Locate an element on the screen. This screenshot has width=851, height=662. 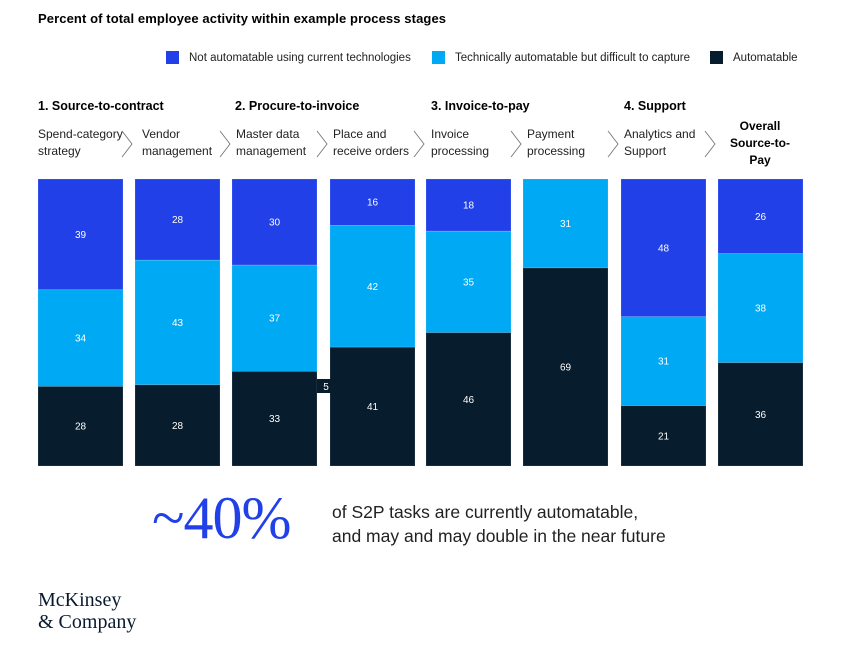
bar-8: 26 38 36 is located at coordinates (760, 322).